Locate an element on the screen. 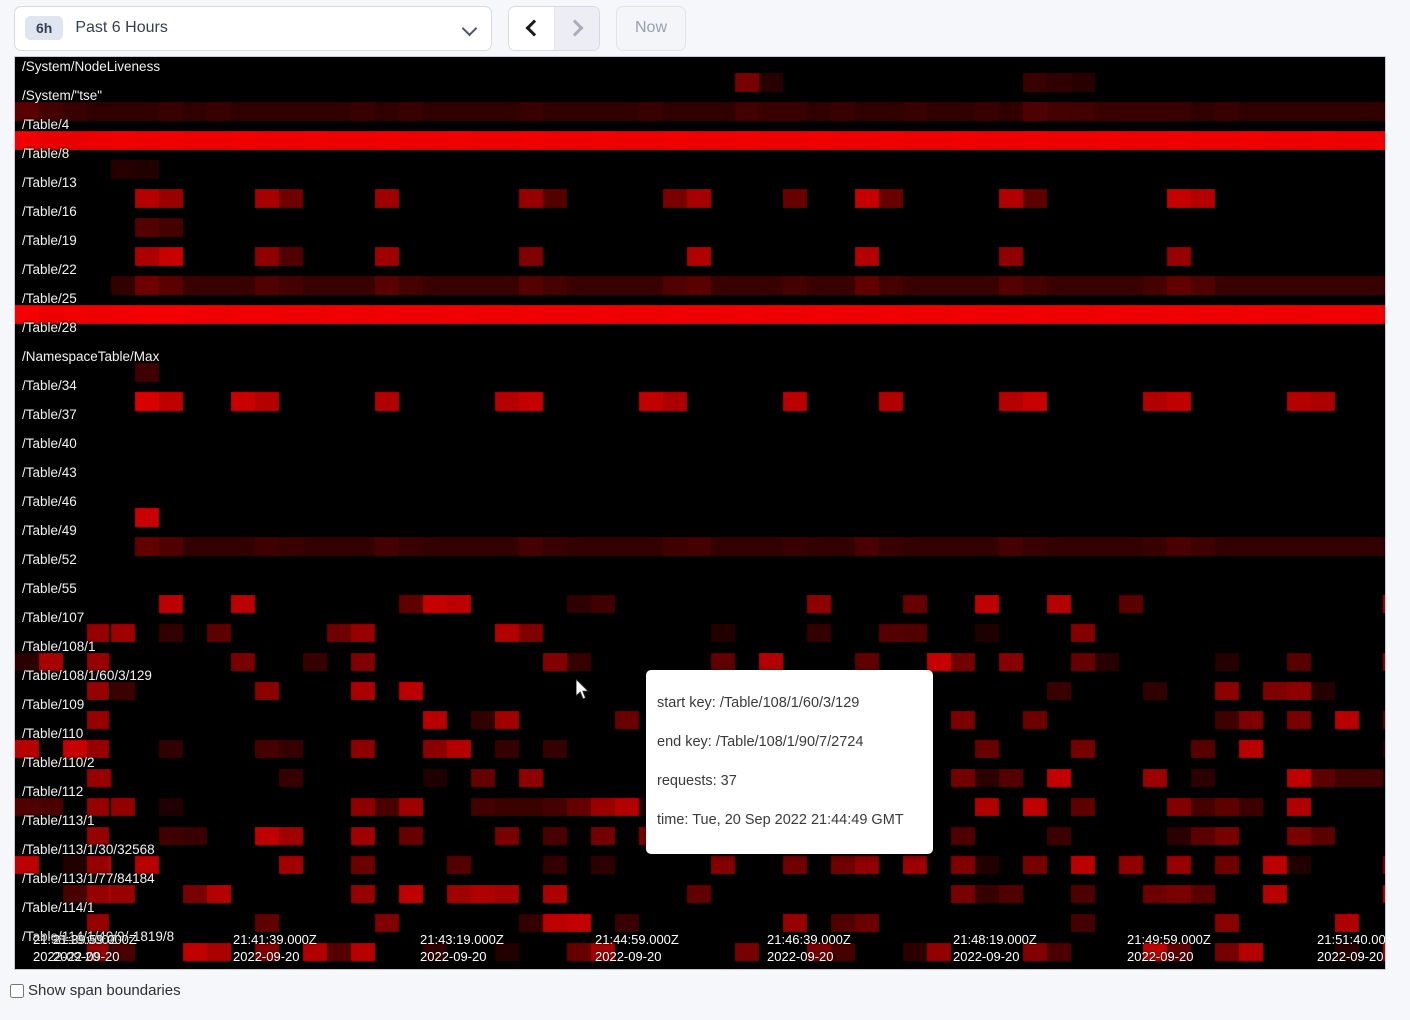 Image resolution: width=1410 pixels, height=1020 pixels. footer: Show span boundaries is located at coordinates (95, 990).